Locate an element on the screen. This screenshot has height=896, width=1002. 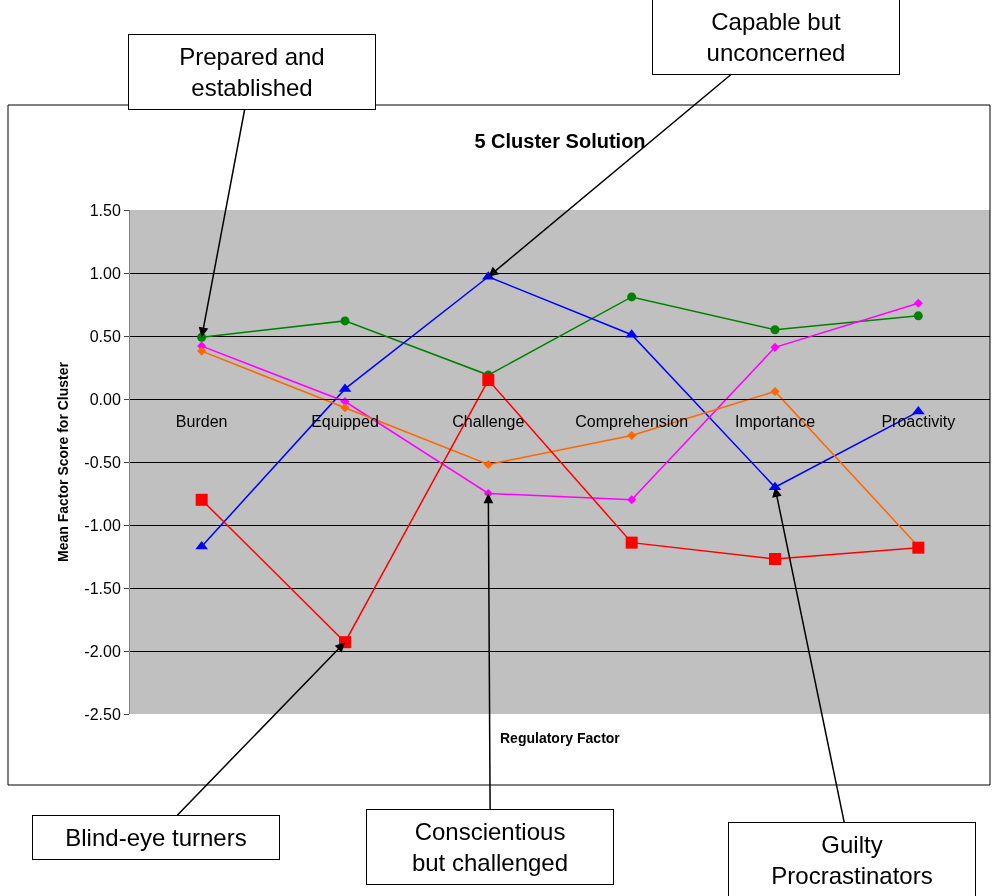
annotation: Prepared and established is located at coordinates (252, 72).